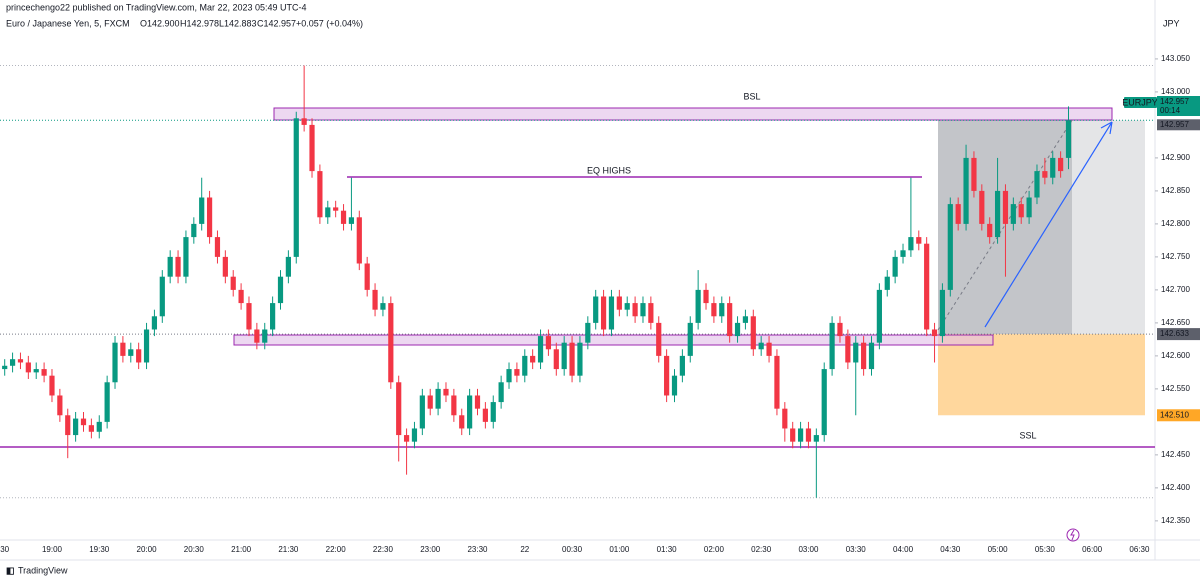 The width and height of the screenshot is (1200, 580). I want to click on x-tick-label: 04:00, so click(903, 549).